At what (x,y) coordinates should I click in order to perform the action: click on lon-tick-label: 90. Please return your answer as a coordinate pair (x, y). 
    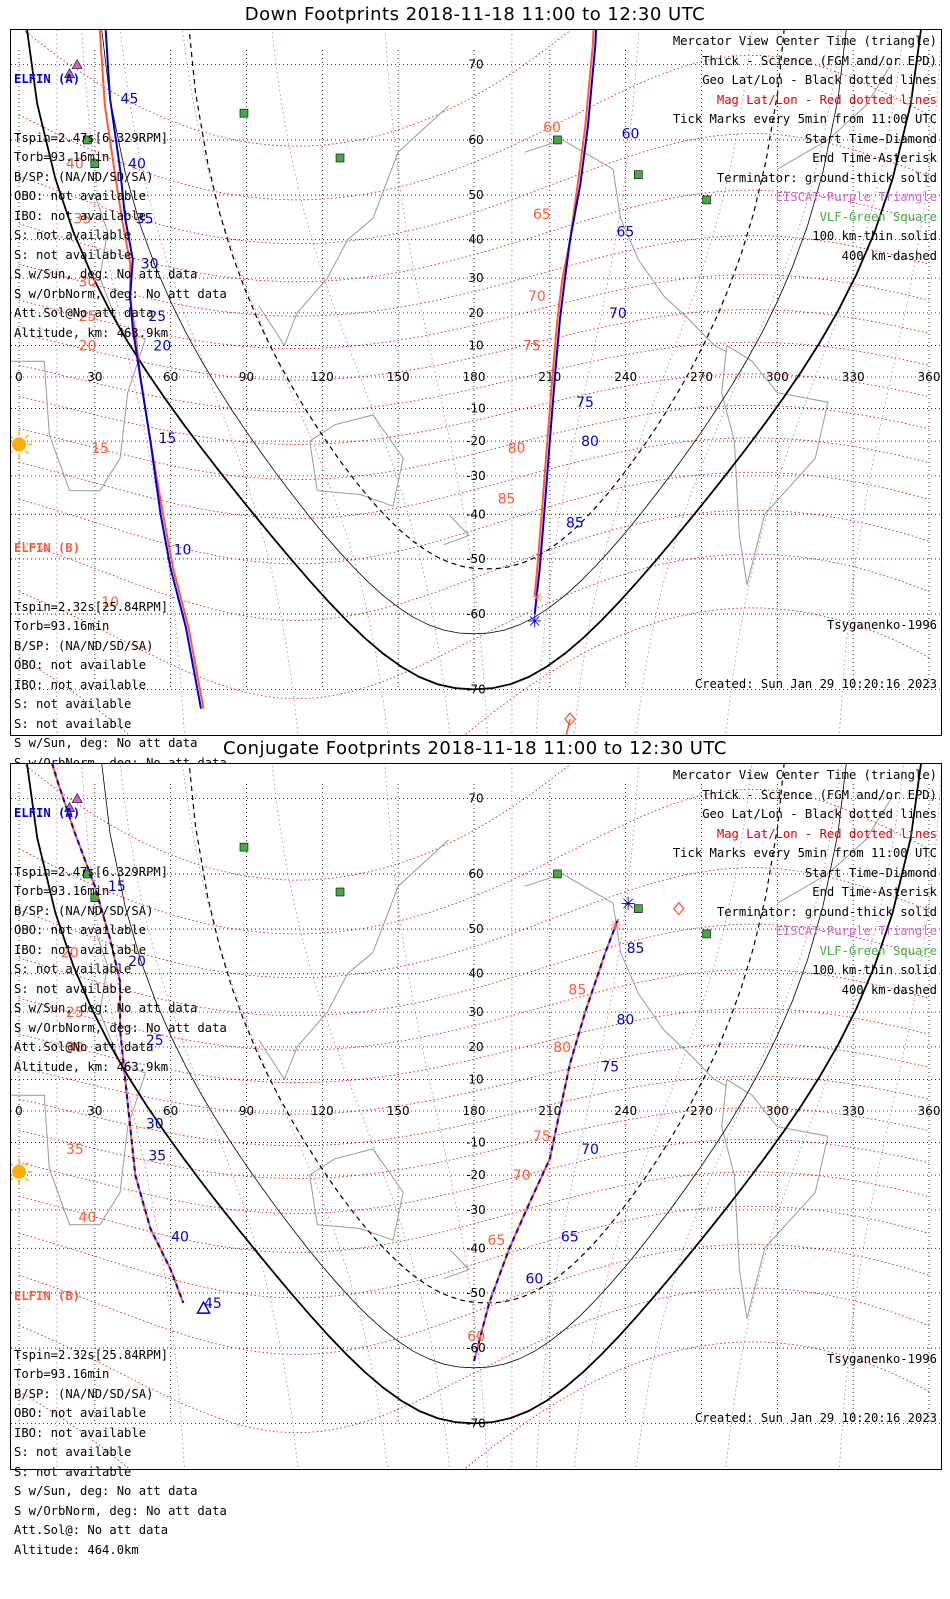
    Looking at the image, I should click on (246, 1111).